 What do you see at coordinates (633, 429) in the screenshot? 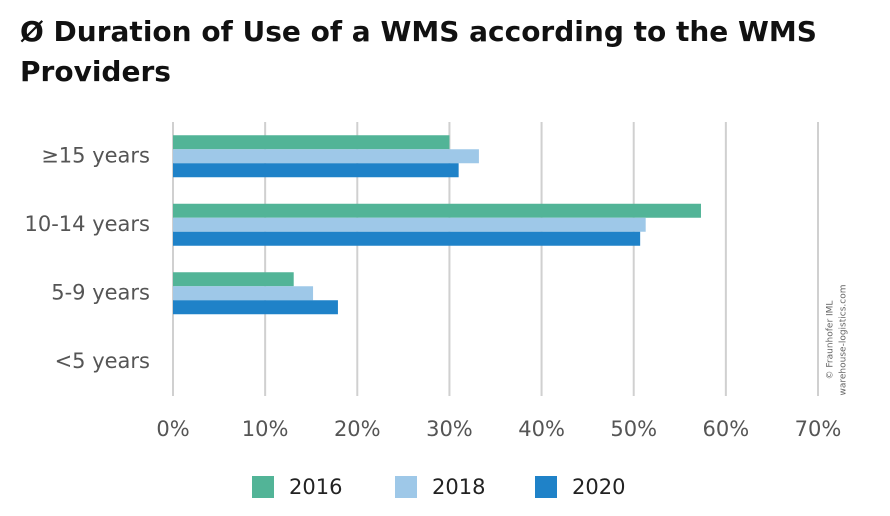
I see `x-tick-label: 50%` at bounding box center [633, 429].